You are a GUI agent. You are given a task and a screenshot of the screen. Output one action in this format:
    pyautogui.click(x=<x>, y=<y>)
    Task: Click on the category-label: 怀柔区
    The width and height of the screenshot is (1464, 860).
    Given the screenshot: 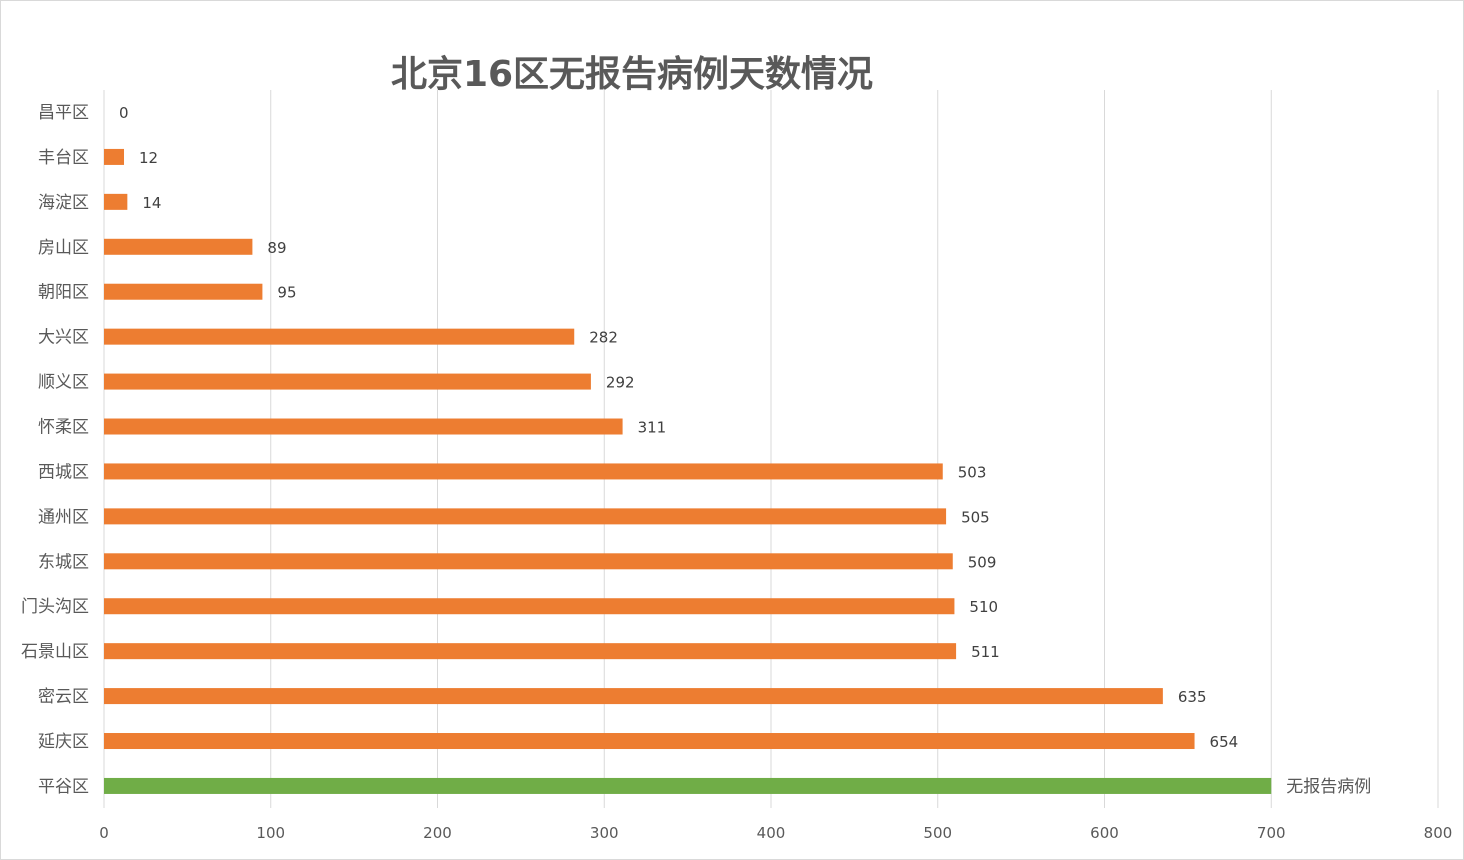 What is the action you would take?
    pyautogui.click(x=63, y=428)
    